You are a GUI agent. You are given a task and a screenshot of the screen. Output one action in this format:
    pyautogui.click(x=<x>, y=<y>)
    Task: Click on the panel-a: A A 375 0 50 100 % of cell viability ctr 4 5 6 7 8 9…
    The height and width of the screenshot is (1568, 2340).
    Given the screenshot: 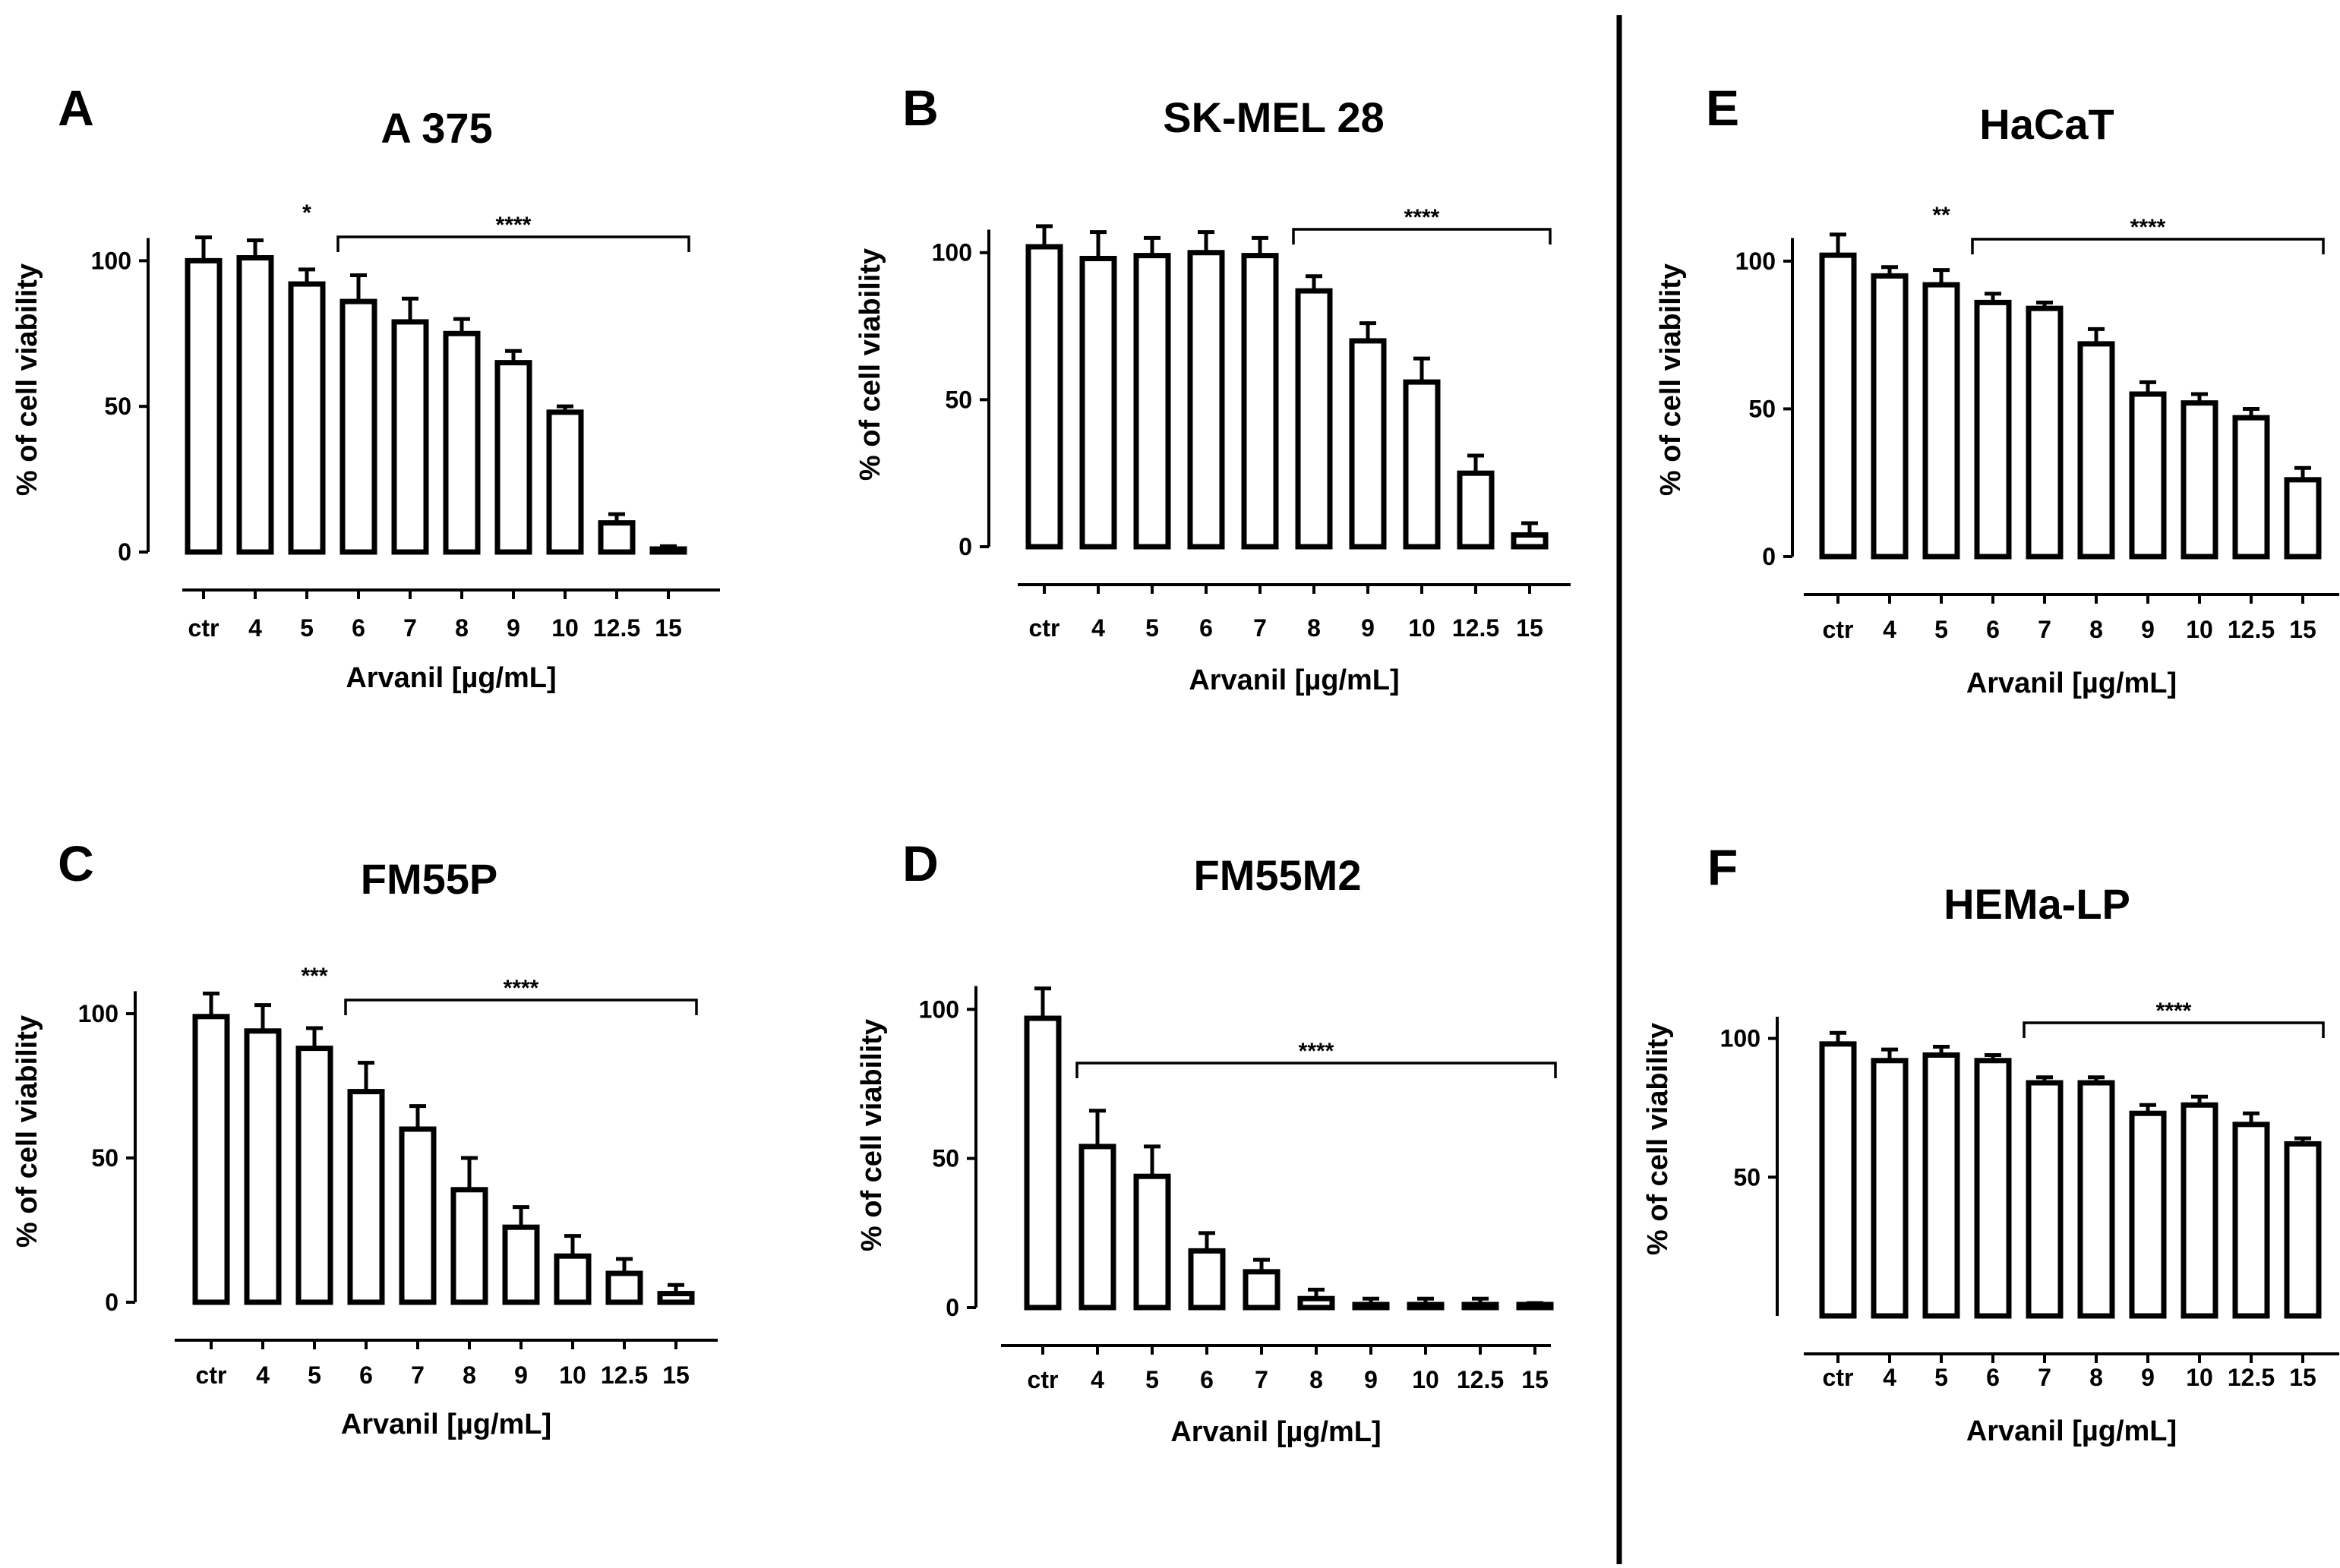 What is the action you would take?
    pyautogui.click(x=366, y=387)
    